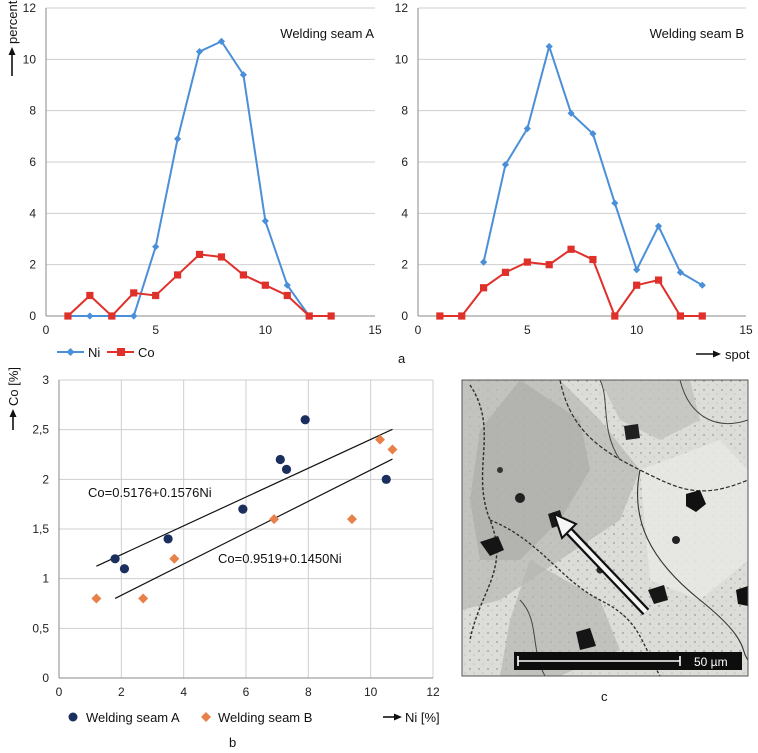 The image size is (758, 753). What do you see at coordinates (711, 662) in the screenshot?
I see `scale-bar-label: 50 µm` at bounding box center [711, 662].